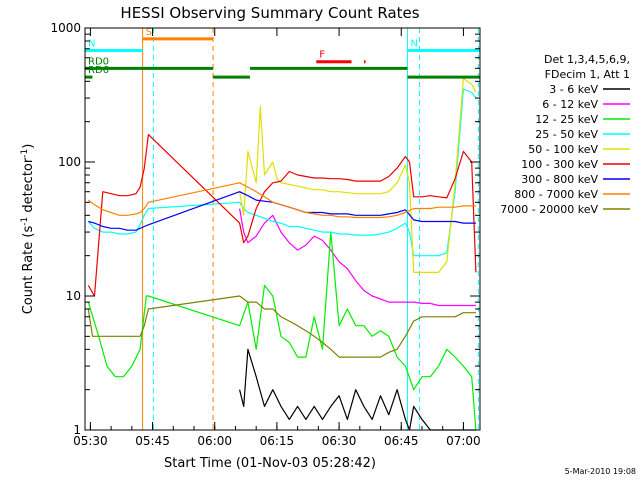  I want to click on x-tick-label: 06:45, so click(401, 441).